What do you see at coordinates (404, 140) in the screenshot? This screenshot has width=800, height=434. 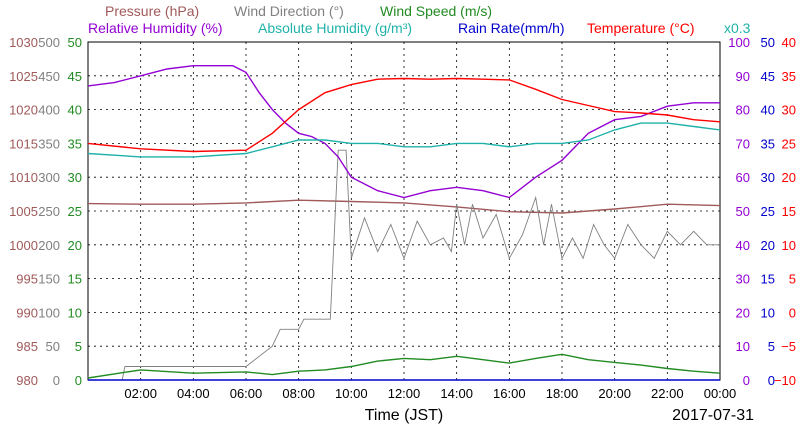 I see `series-line-humidity` at bounding box center [404, 140].